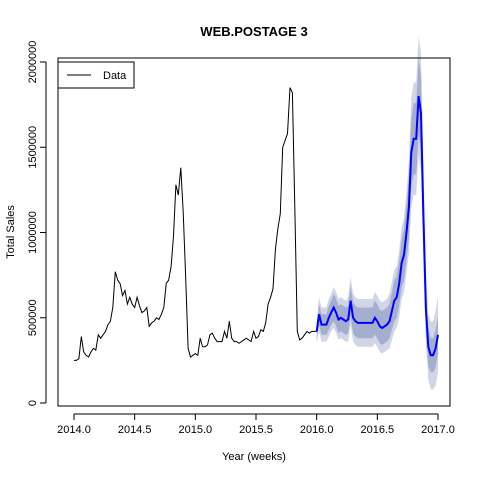 The image size is (480, 480). I want to click on x-tick-label: 2014.5, so click(135, 430).